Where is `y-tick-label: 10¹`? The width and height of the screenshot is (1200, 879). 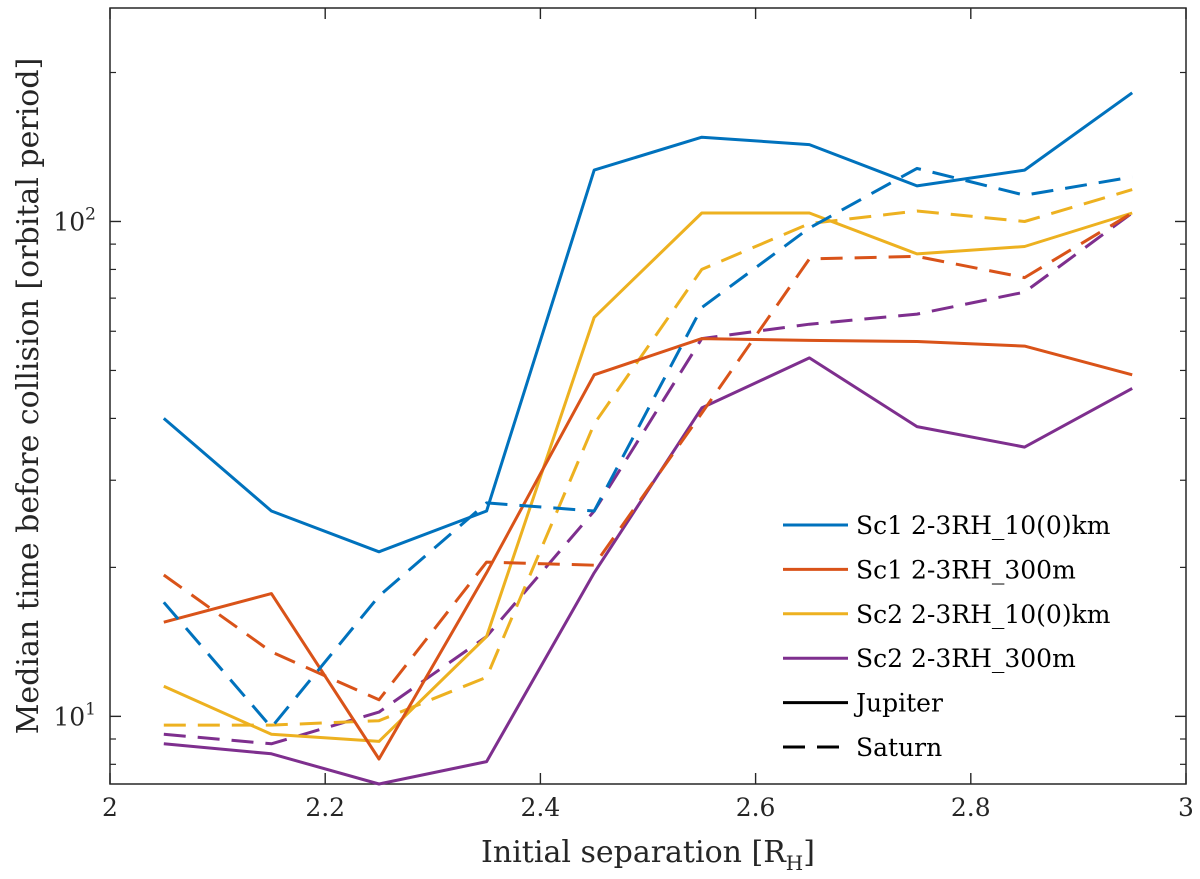
y-tick-label: 10¹ is located at coordinates (74, 715).